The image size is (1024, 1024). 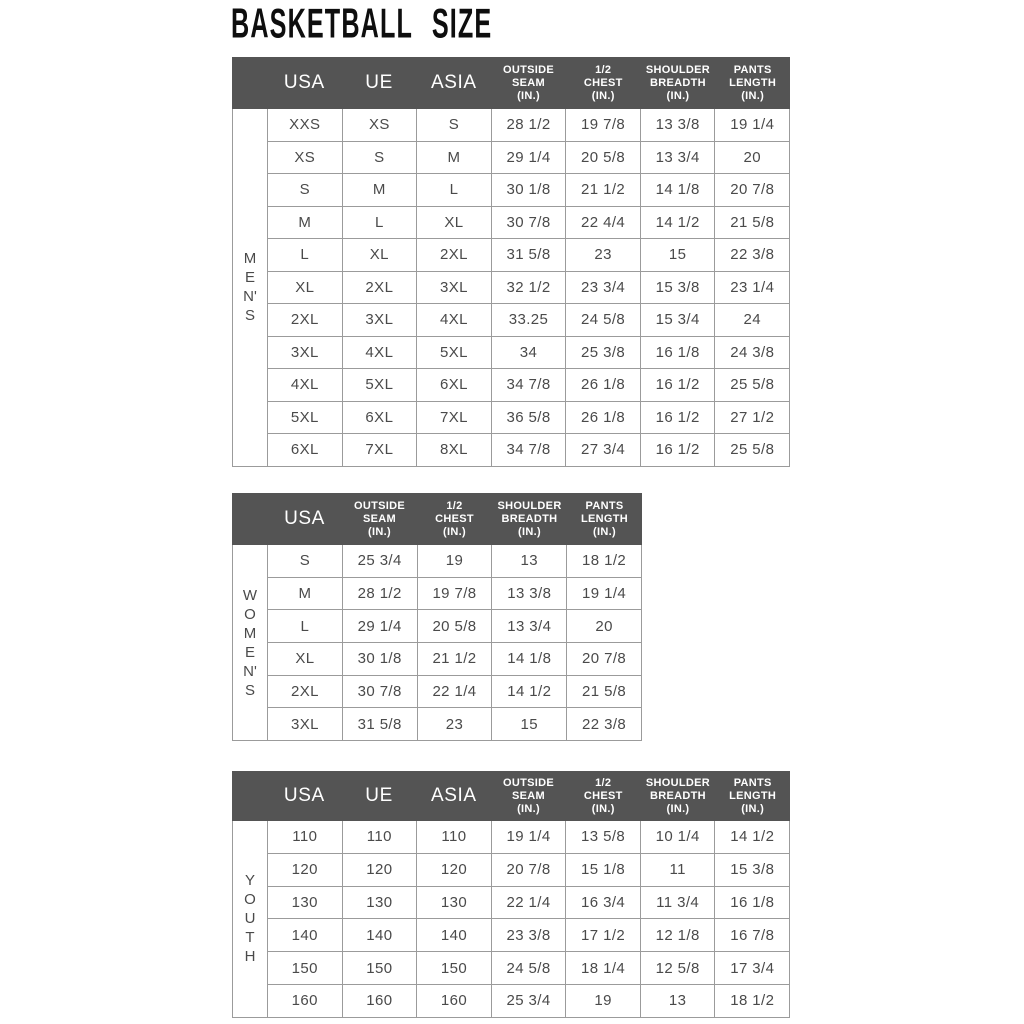 I want to click on table-cell: 13 3/4, so click(x=530, y=627).